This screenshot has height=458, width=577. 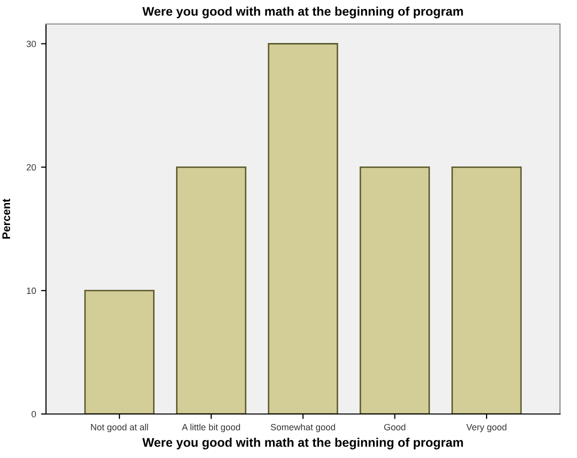 I want to click on y-tick-label: 10, so click(x=31, y=291).